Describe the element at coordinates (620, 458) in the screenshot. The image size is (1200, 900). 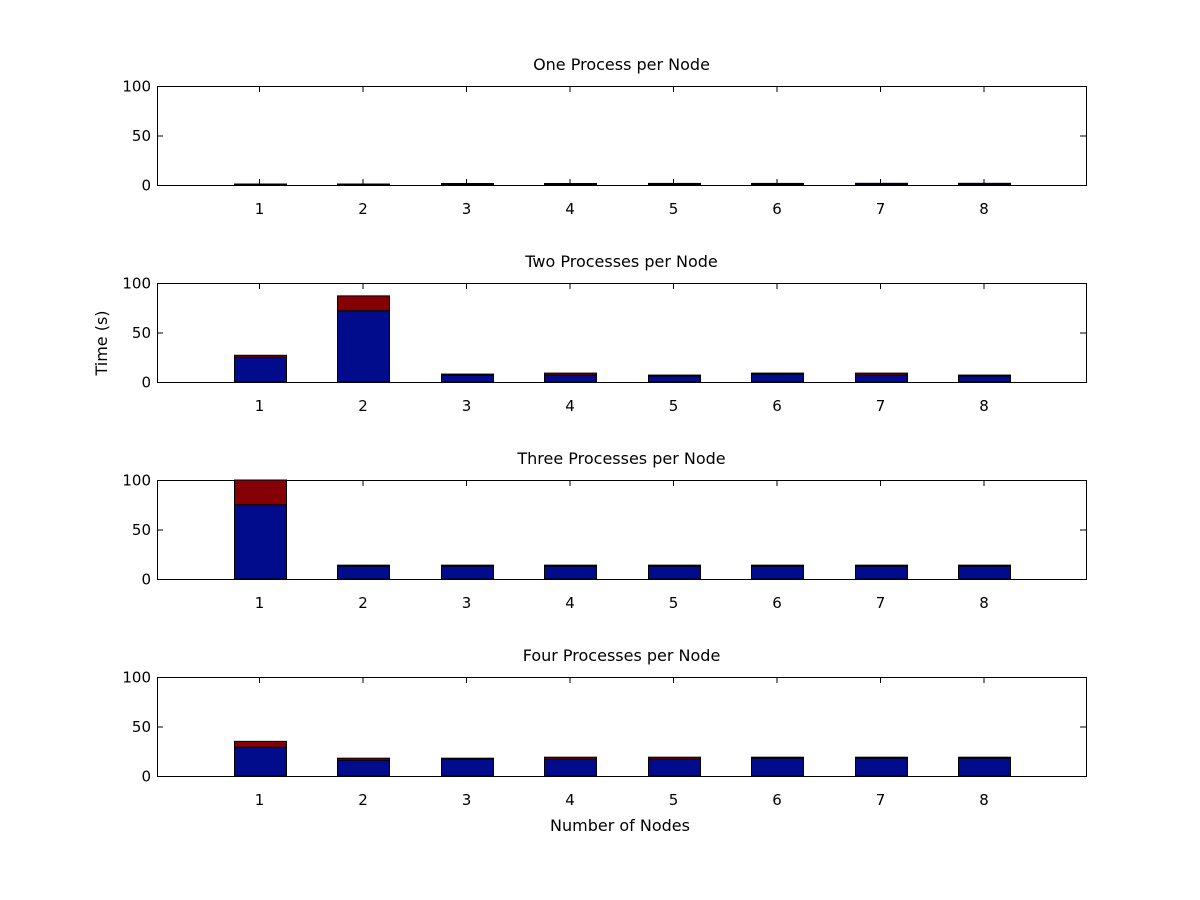
I see `panel-3-title: Three Processes per Node` at that location.